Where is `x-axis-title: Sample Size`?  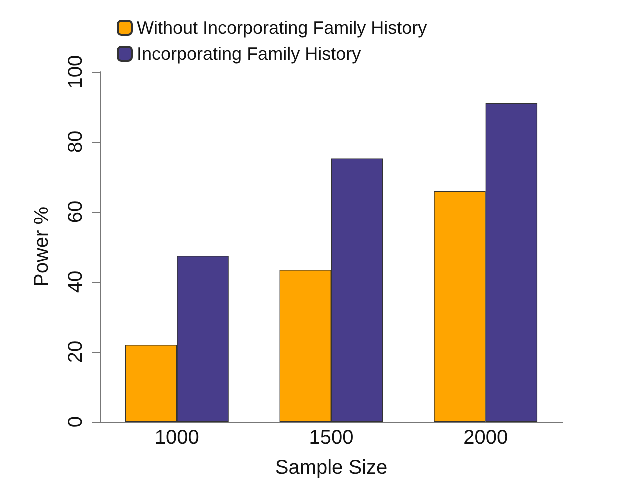 x-axis-title: Sample Size is located at coordinates (331, 468).